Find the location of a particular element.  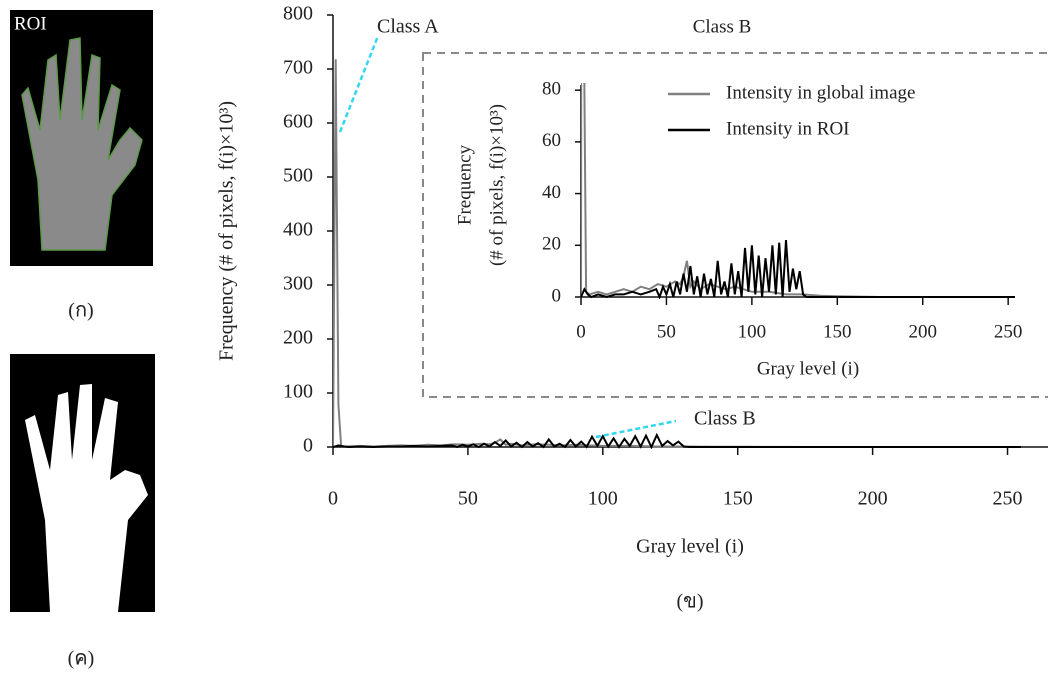

y-tick-label: 20 is located at coordinates (551, 244).